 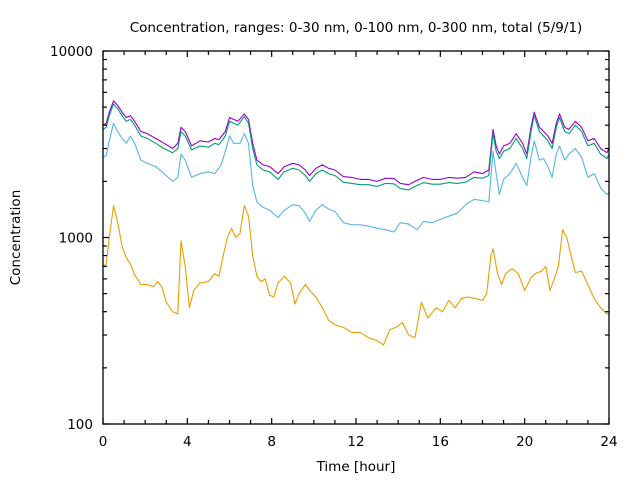 What do you see at coordinates (71, 52) in the screenshot?
I see `y-tick-label: 10000` at bounding box center [71, 52].